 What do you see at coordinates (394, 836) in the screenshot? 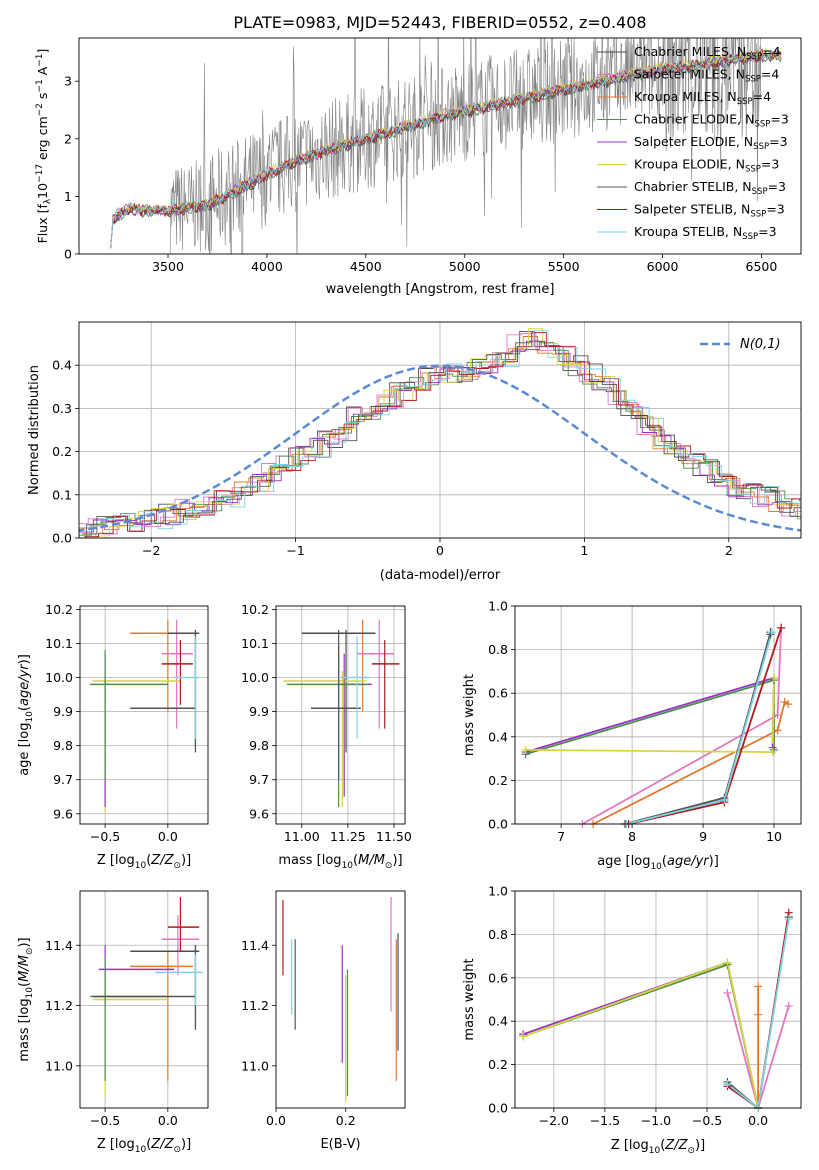
I see `x-tick-label: 11.50` at bounding box center [394, 836].